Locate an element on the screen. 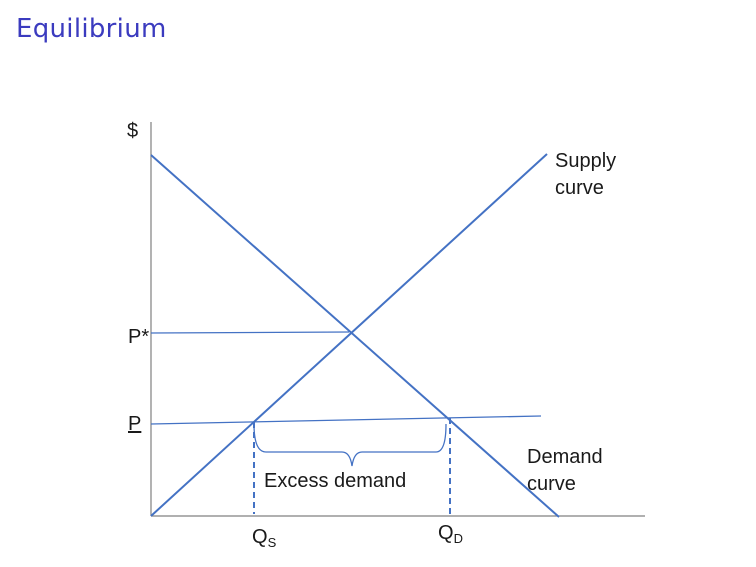 Image resolution: width=756 pixels, height=567 pixels. supply-label-line1: Supply is located at coordinates (585, 161).